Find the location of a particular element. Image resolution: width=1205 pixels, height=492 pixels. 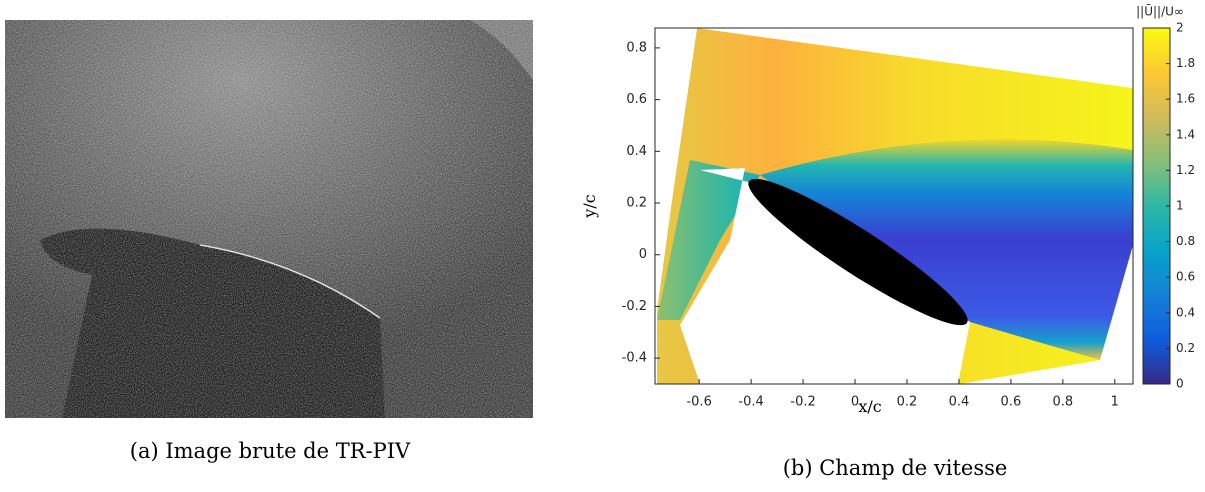

x-tick-label: -0.2 is located at coordinates (802, 402).